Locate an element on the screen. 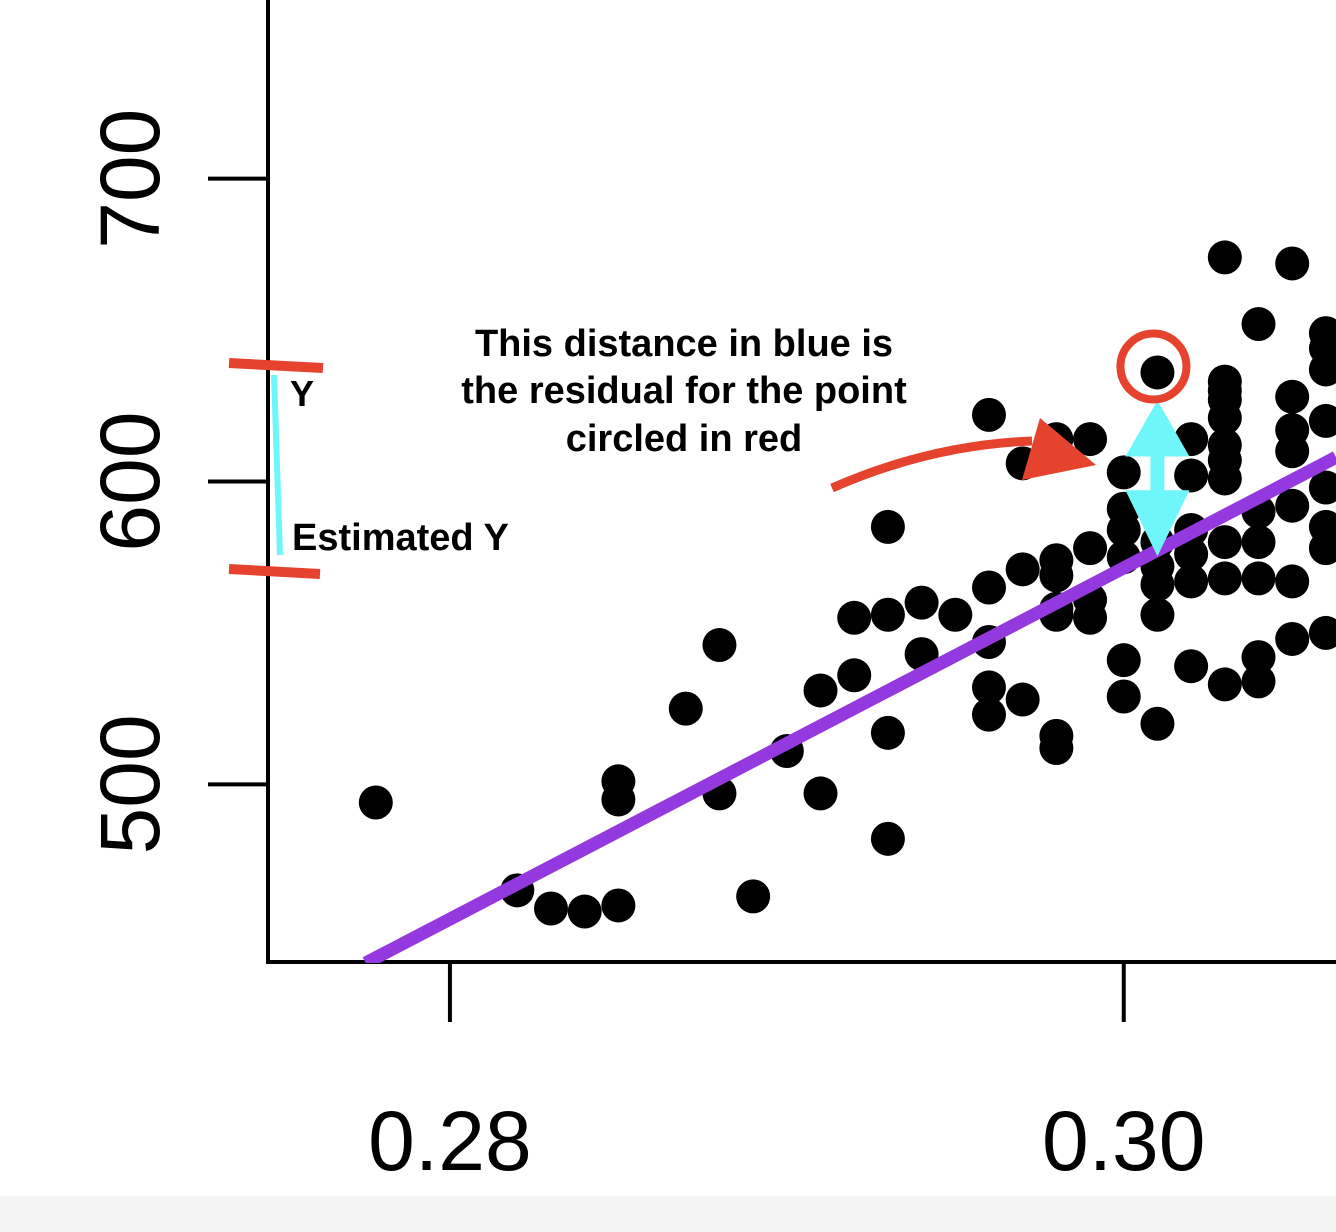  estimated-y-annotation: Estimated Y is located at coordinates (400, 538).